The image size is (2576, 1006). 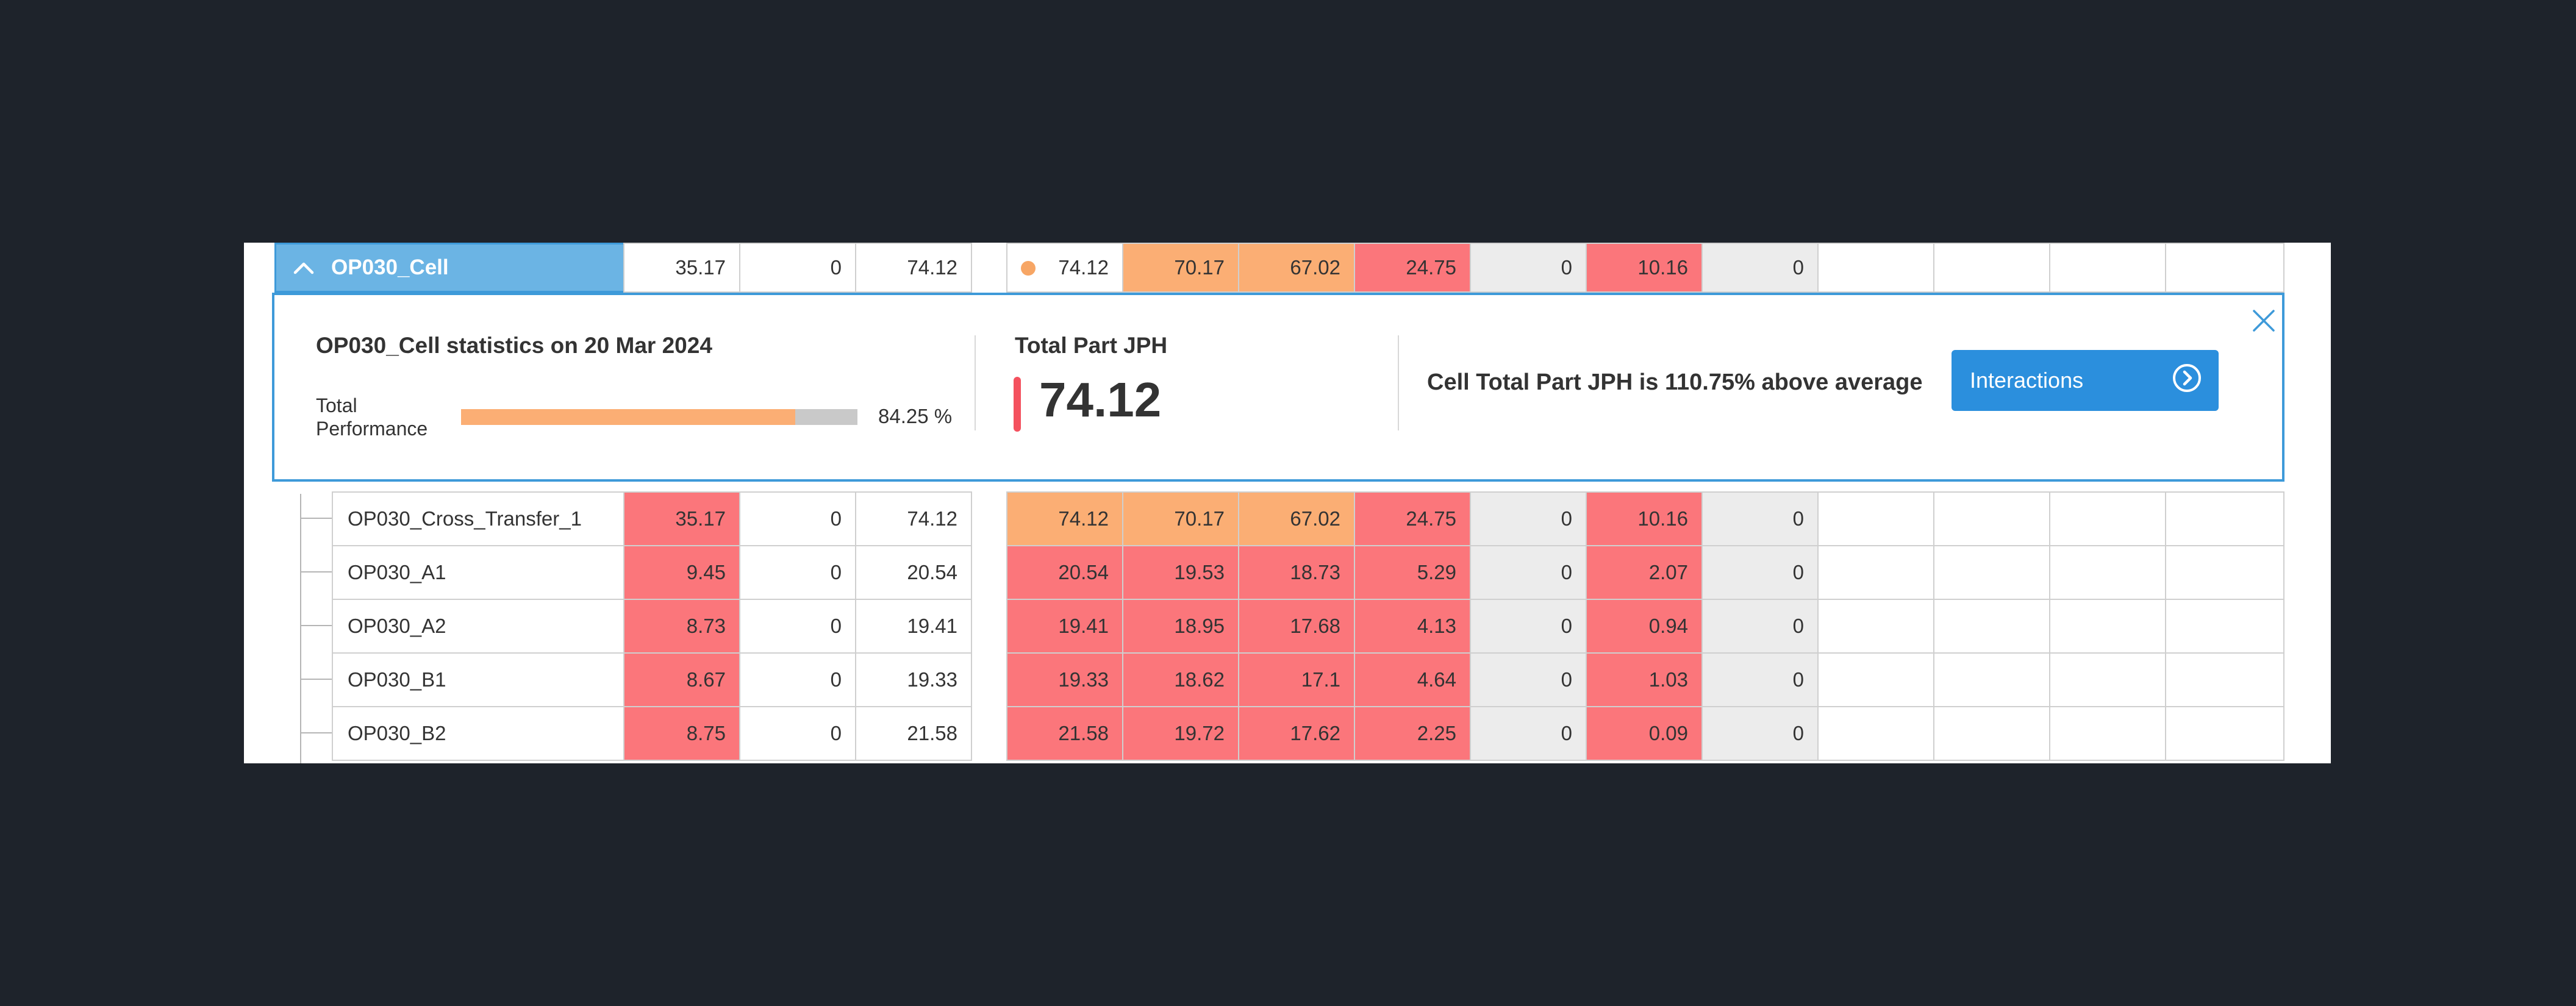 I want to click on row-cell-6: 17.1, so click(x=1296, y=679).